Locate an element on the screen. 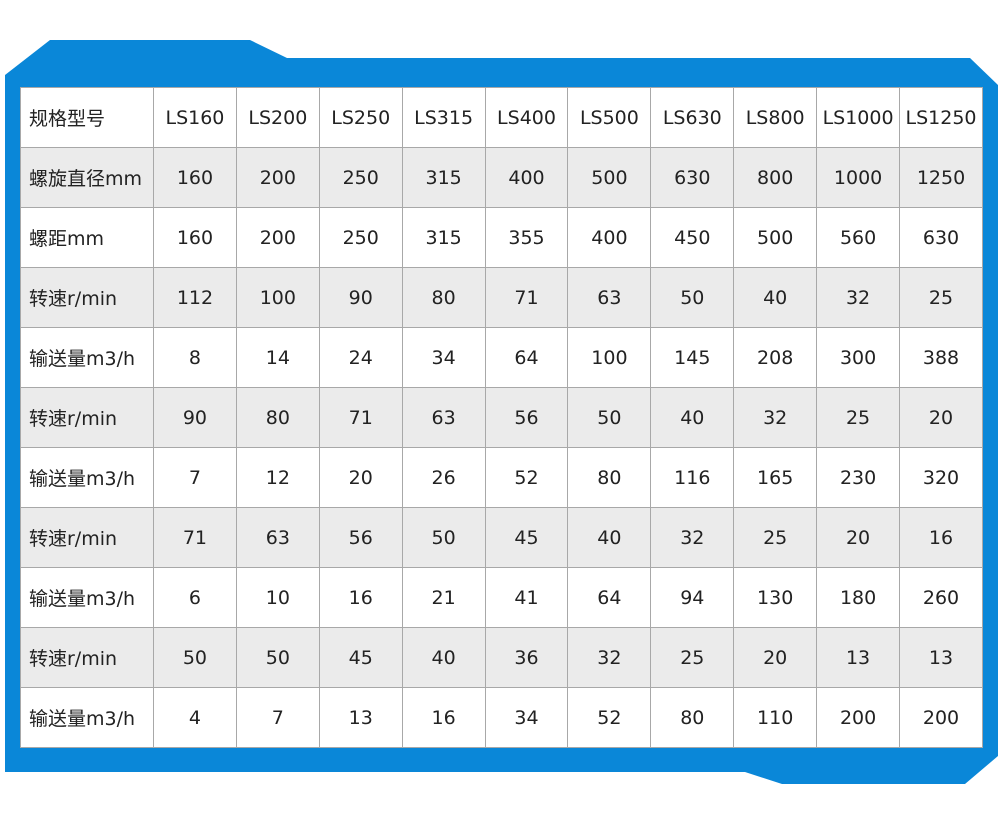 This screenshot has width=1000, height=831. value-cell: 315 is located at coordinates (443, 177).